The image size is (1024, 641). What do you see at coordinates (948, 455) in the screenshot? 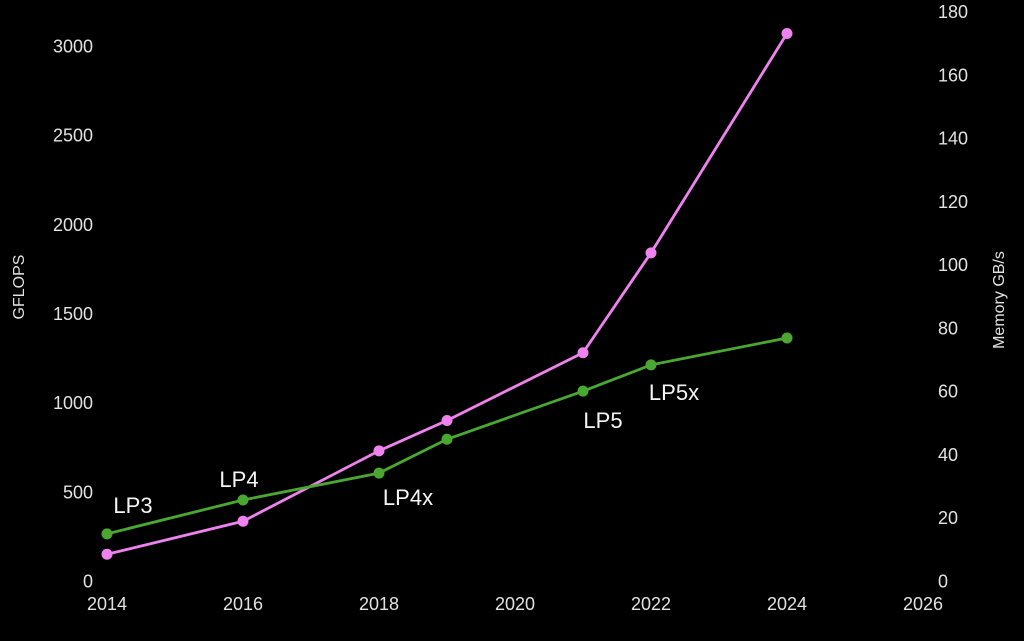
I see `y-right-tick-label: 40` at bounding box center [948, 455].